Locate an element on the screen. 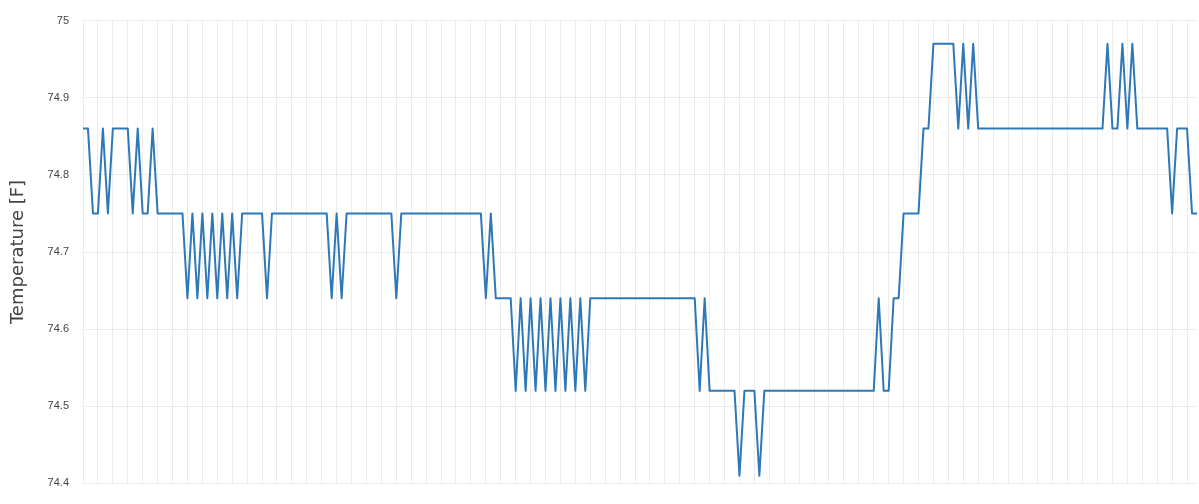  y-tick-label: 74.9 is located at coordinates (58, 96).